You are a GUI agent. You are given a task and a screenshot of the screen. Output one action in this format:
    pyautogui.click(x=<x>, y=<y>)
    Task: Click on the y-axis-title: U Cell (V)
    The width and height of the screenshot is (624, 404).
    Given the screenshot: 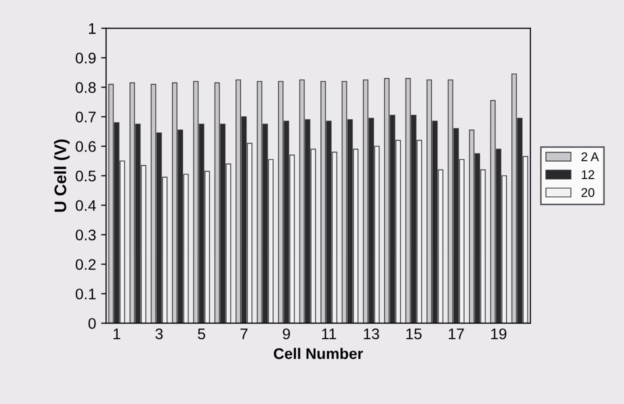 What is the action you would take?
    pyautogui.click(x=62, y=176)
    